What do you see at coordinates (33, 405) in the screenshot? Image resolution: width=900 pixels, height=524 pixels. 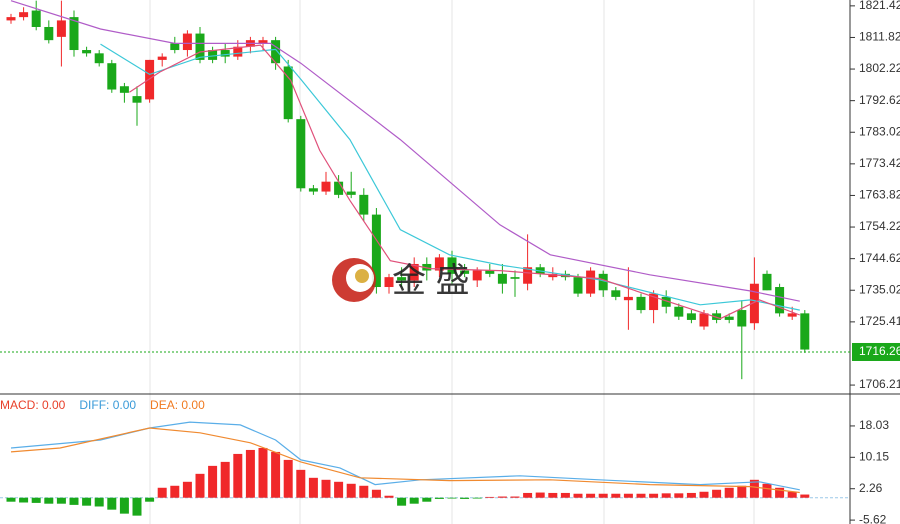 I see `legend-entry: MACD: 0.00` at bounding box center [33, 405].